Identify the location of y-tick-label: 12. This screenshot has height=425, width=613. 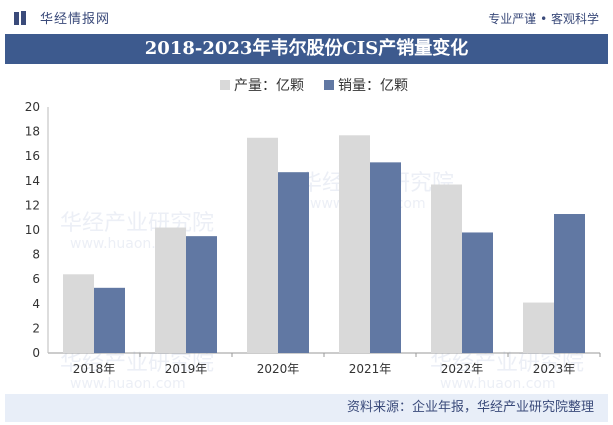
(32, 205).